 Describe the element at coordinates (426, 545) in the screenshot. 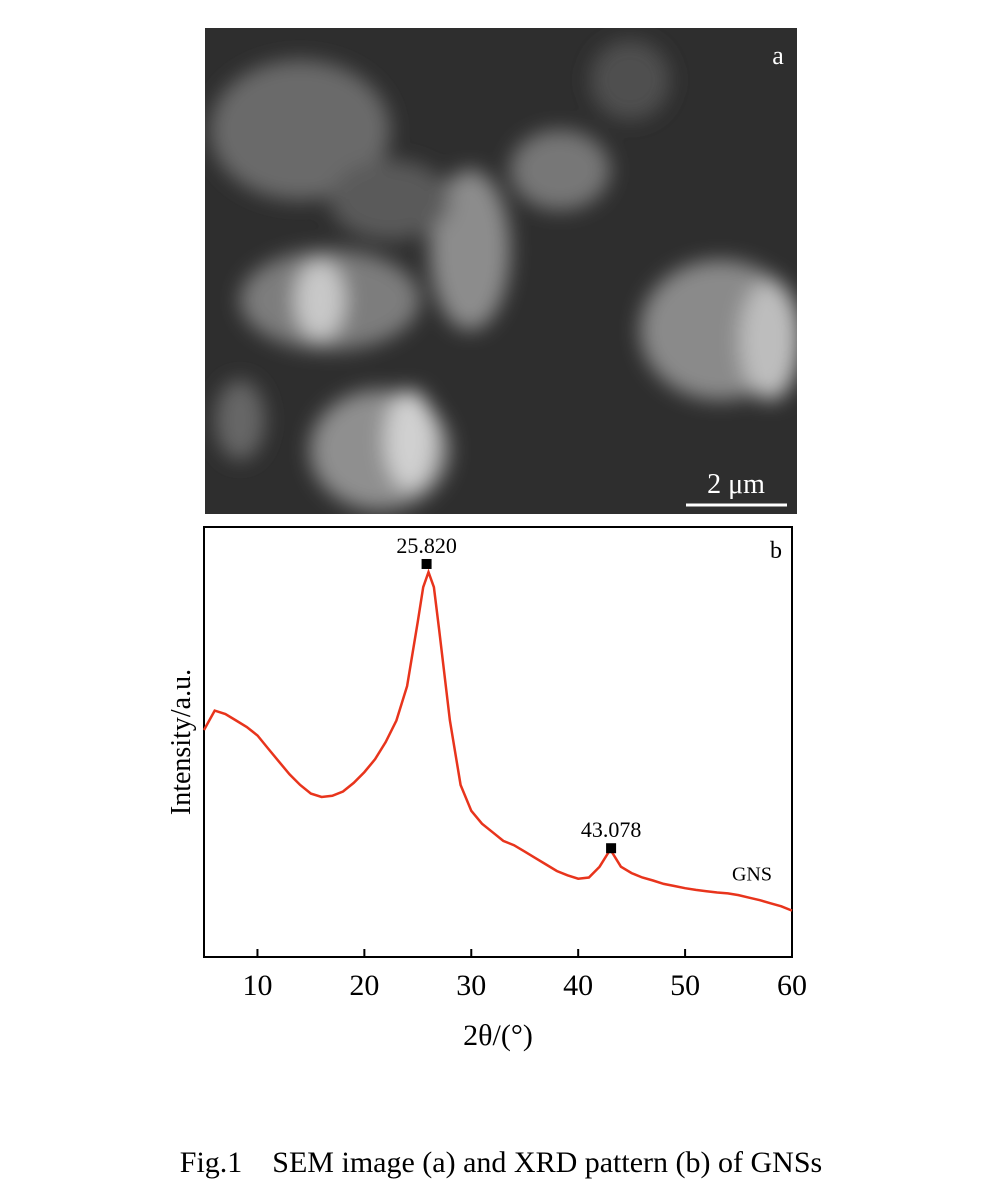

I see `peak-label: 25.820` at that location.